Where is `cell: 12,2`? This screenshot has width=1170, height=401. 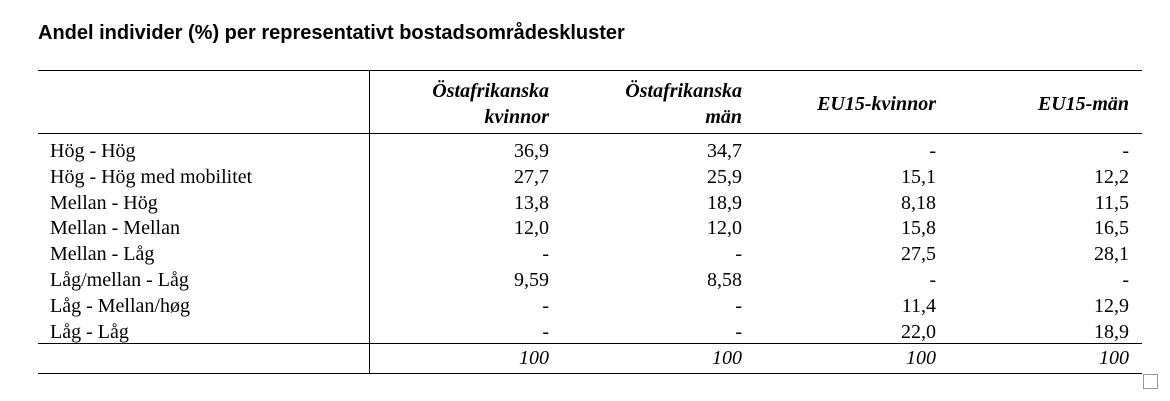 cell: 12,2 is located at coordinates (1111, 176).